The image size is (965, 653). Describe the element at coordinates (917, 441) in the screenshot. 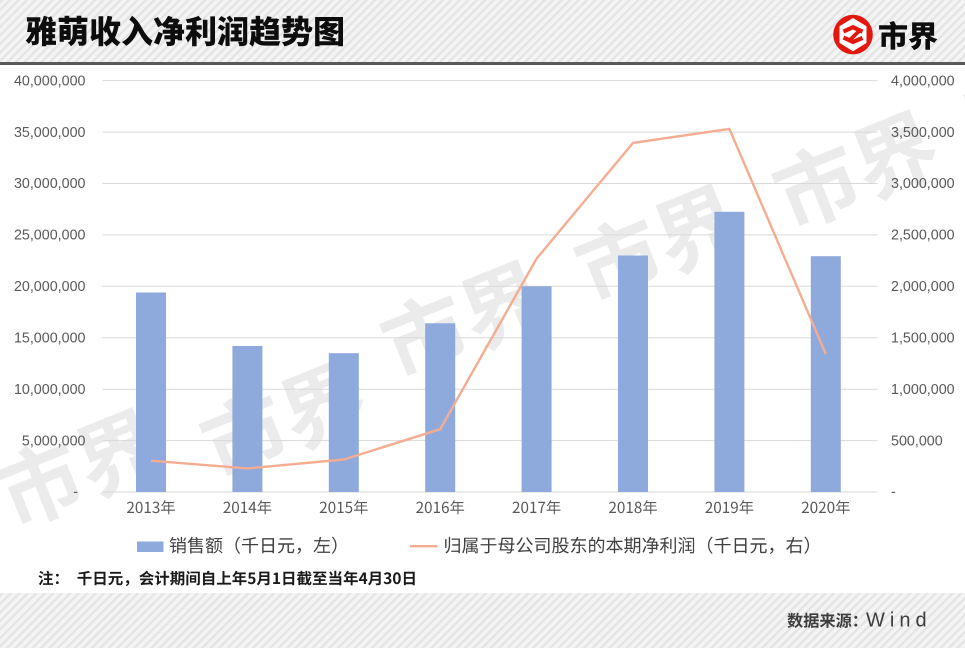

I see `svg-text: 500,000` at that location.